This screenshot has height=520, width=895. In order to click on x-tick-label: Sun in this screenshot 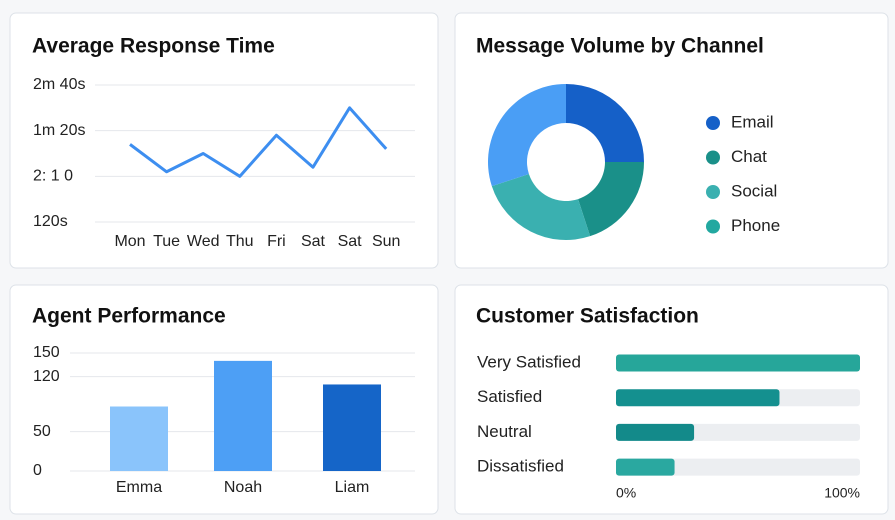, I will do `click(386, 241)`.